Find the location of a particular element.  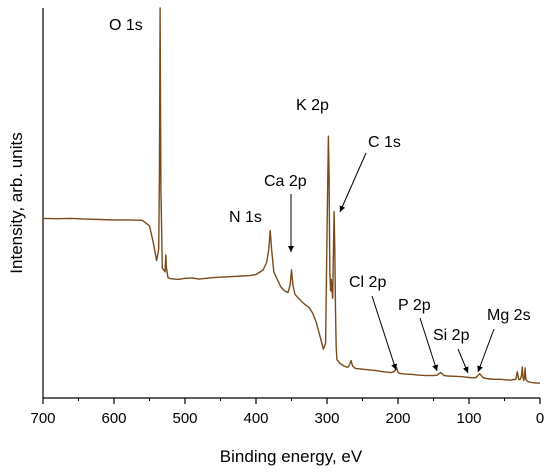

x-axis-title: Binding energy, eV is located at coordinates (291, 456).